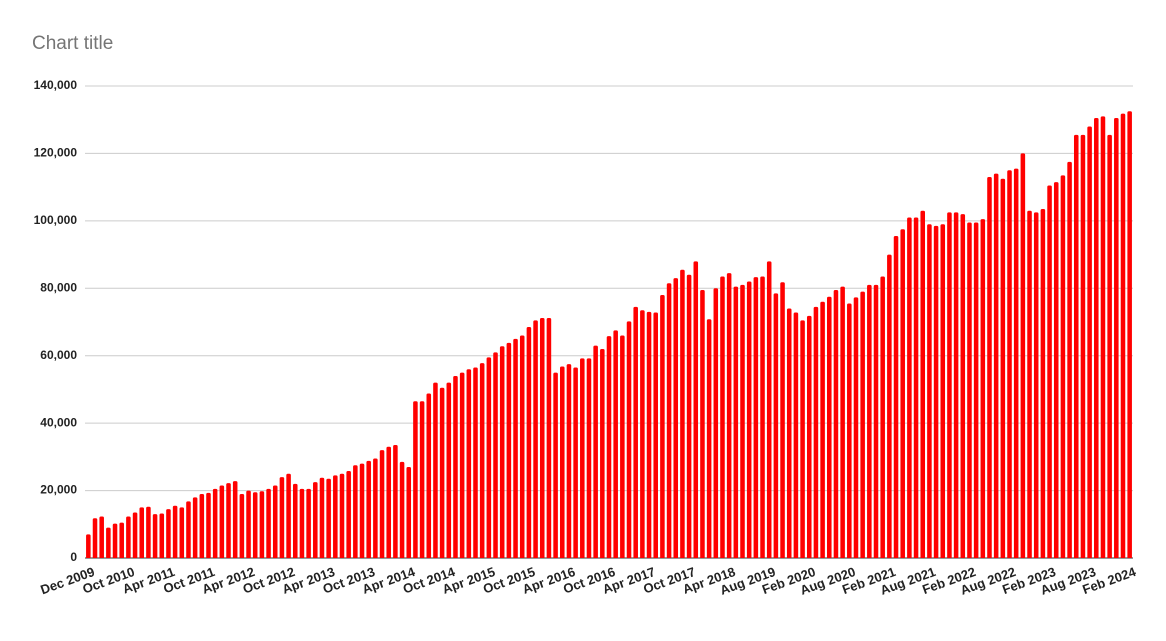 The width and height of the screenshot is (1166, 641). What do you see at coordinates (58, 422) in the screenshot?
I see `y-tick-label: 40,000` at bounding box center [58, 422].